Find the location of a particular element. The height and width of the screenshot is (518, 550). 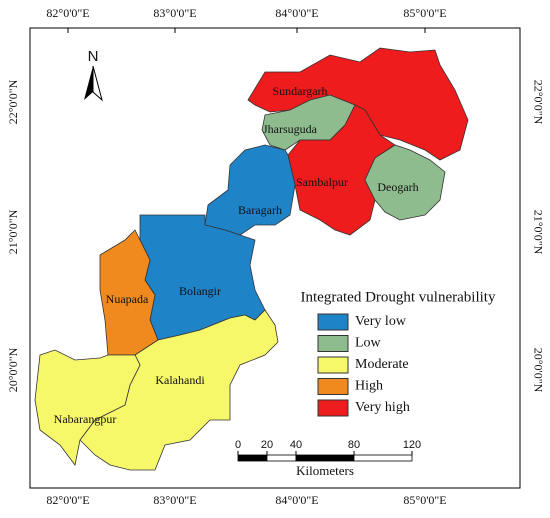

north-arrow-left is located at coordinates (88, 83).